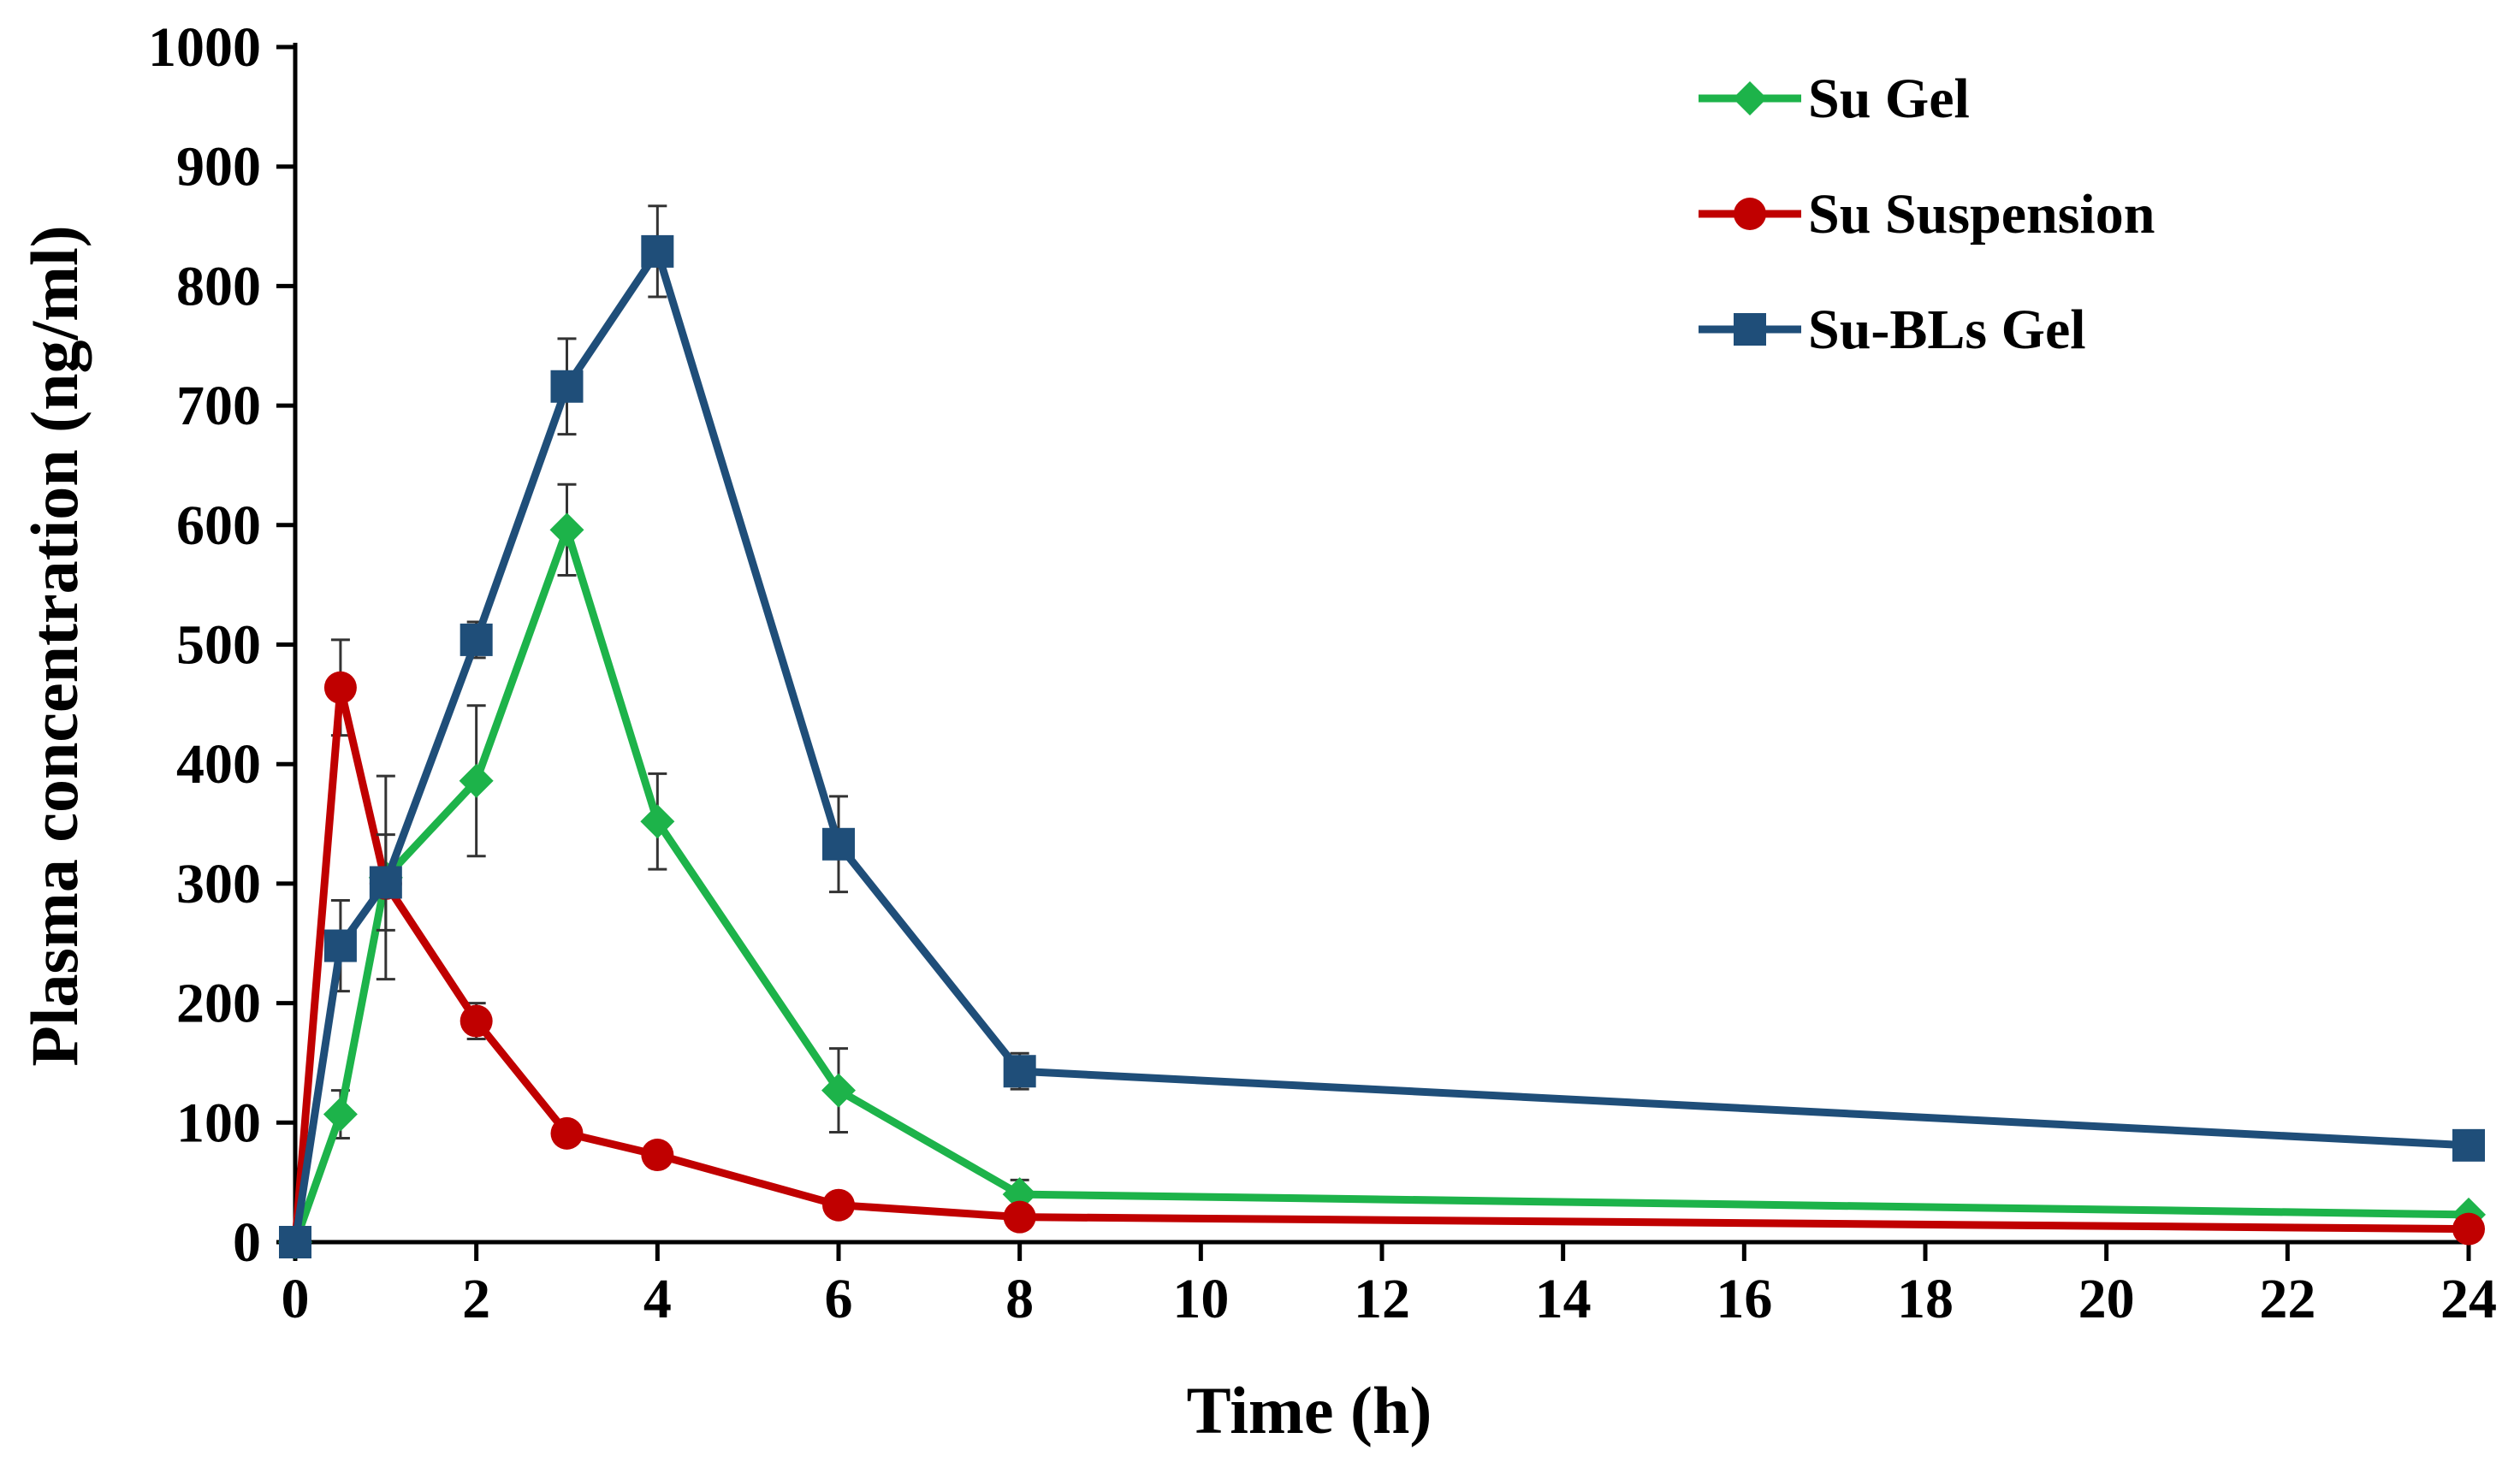  I want to click on y-tick-label: 600, so click(218, 525).